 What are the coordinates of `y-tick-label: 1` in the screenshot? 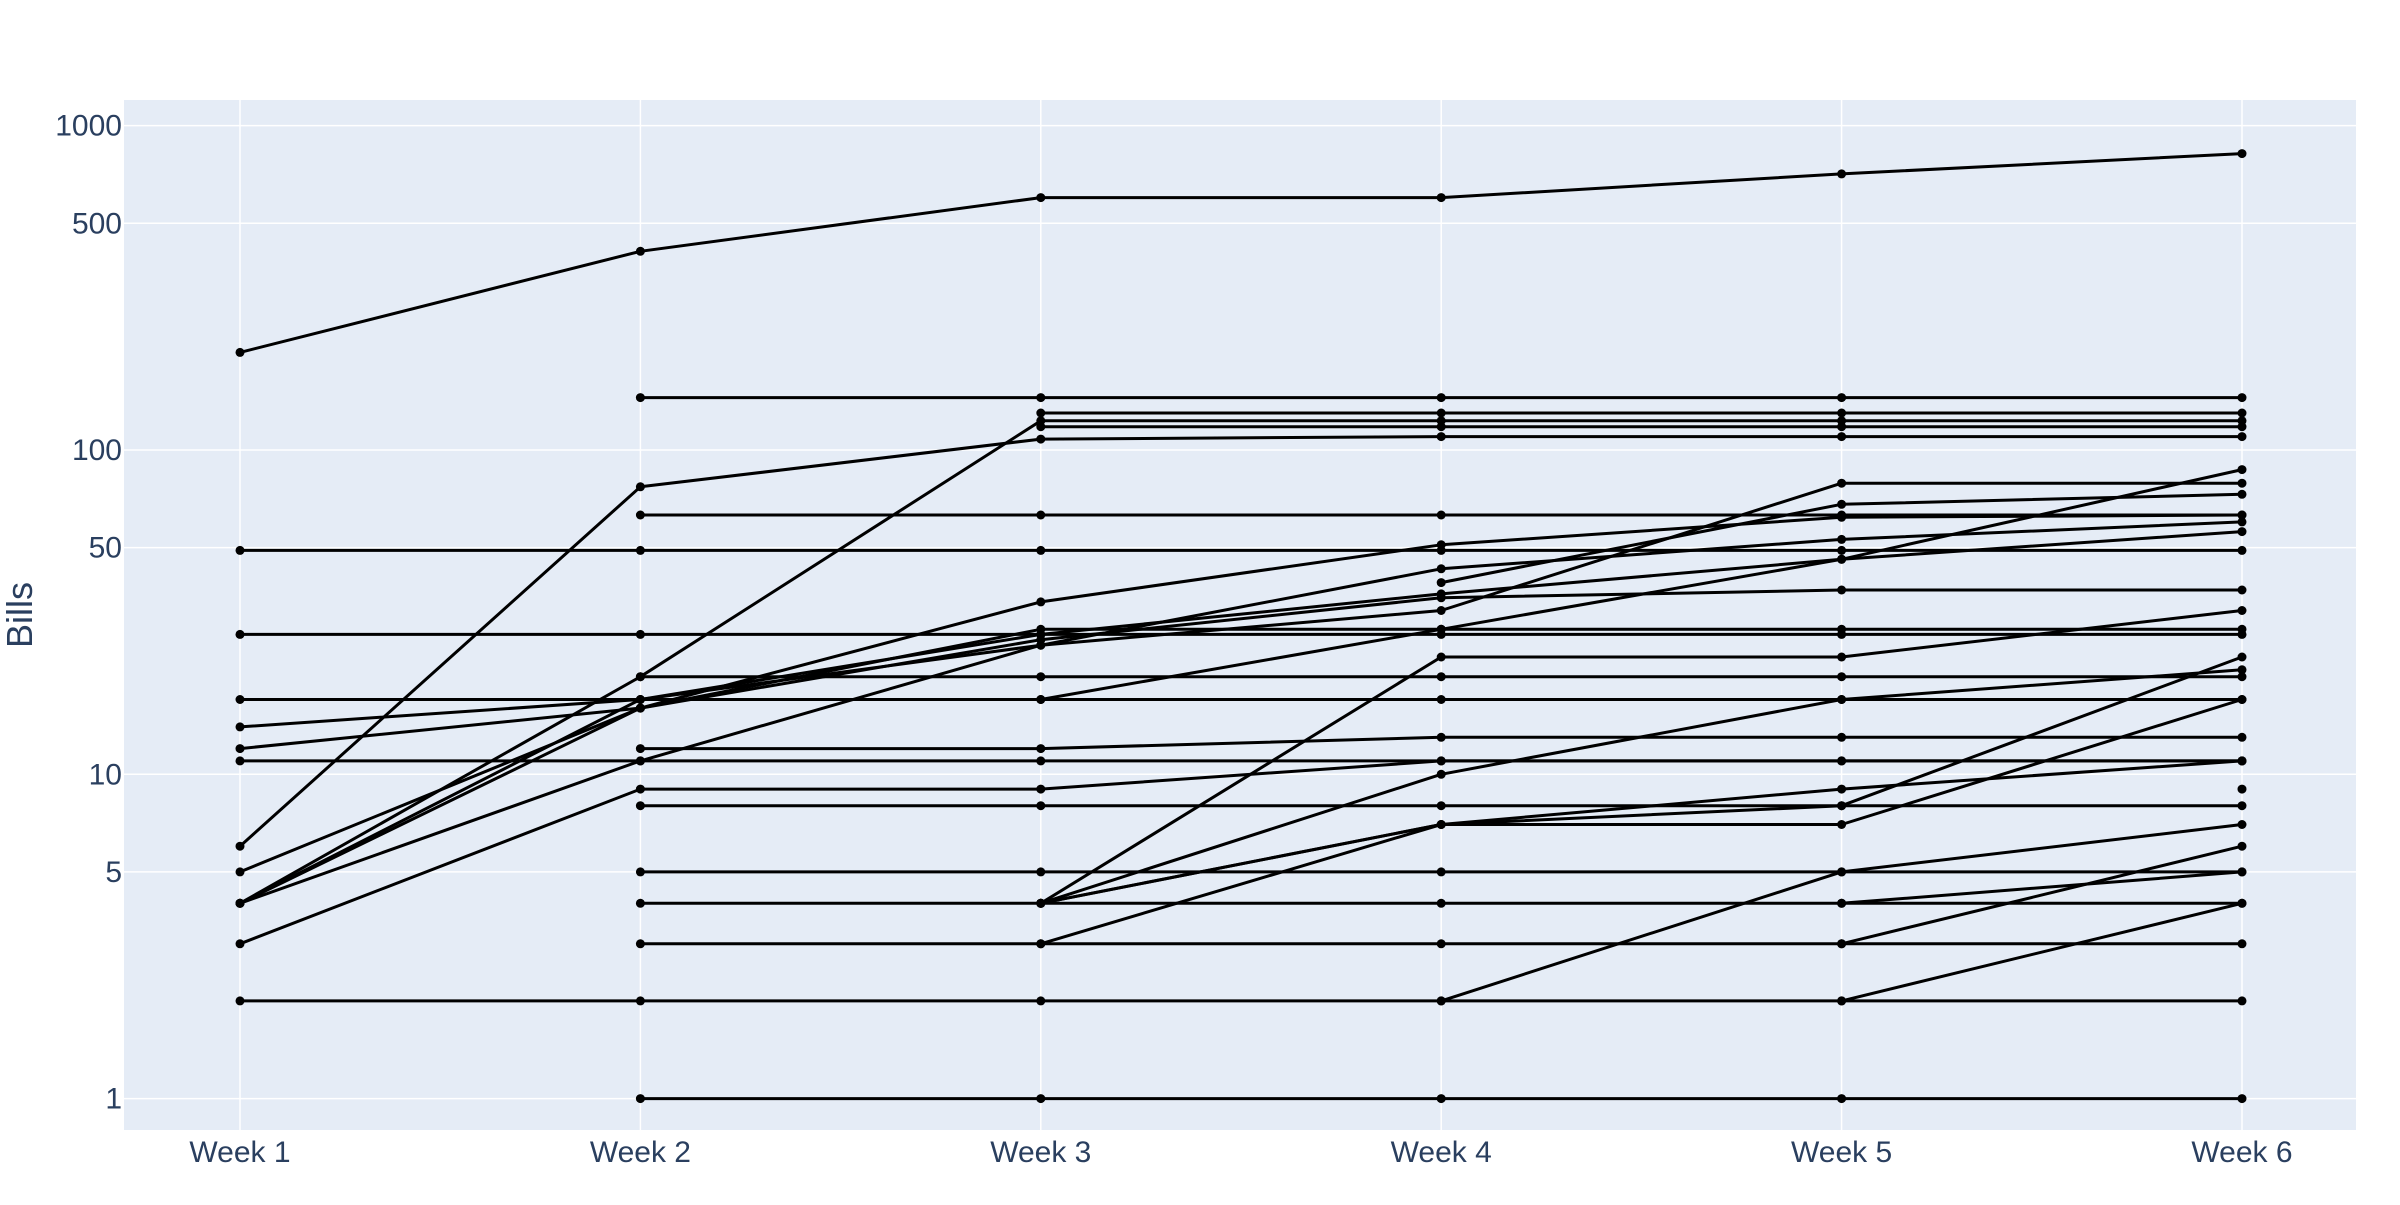 It's located at (113, 1099).